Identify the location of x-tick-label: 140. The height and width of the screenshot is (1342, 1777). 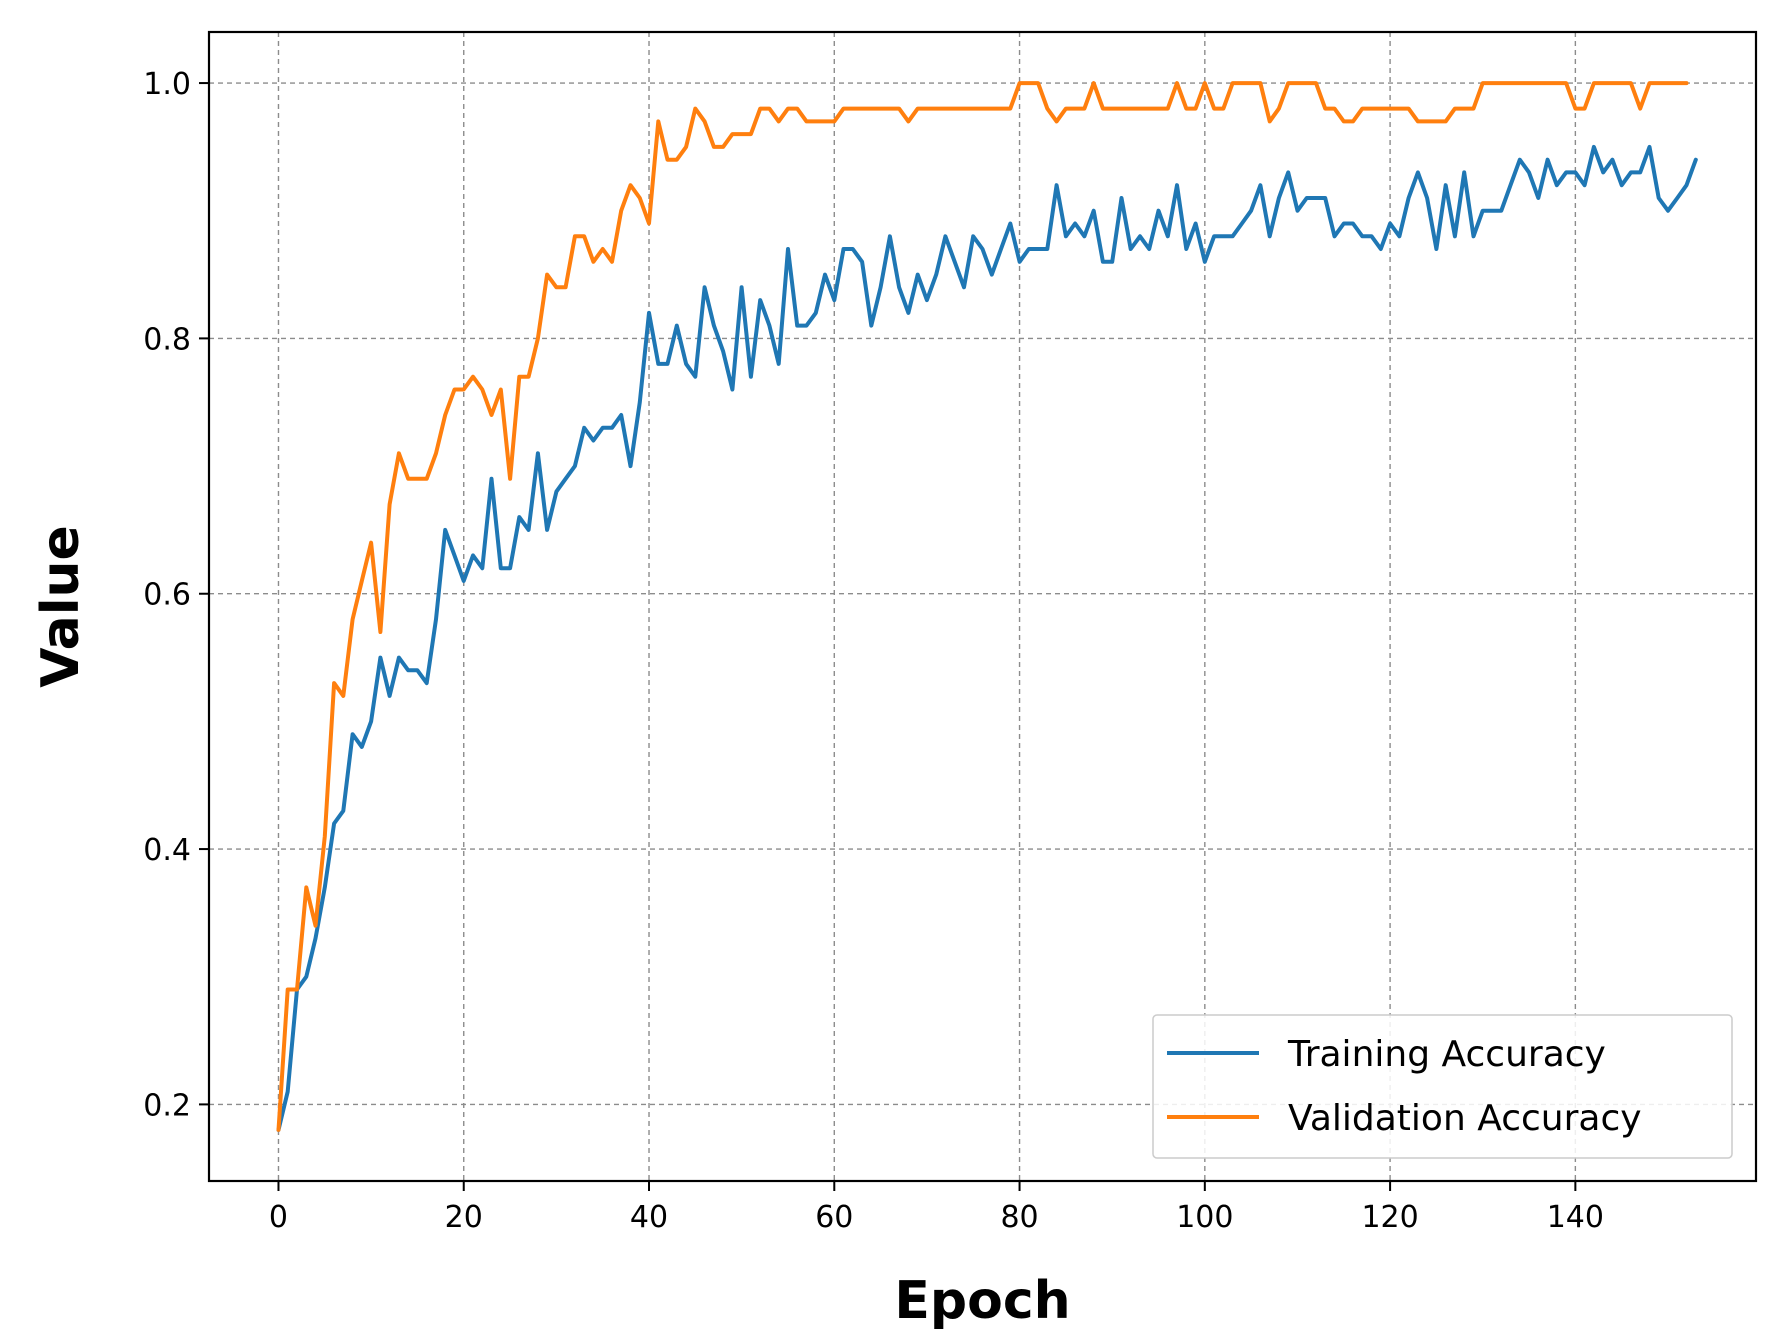
(1575, 1217).